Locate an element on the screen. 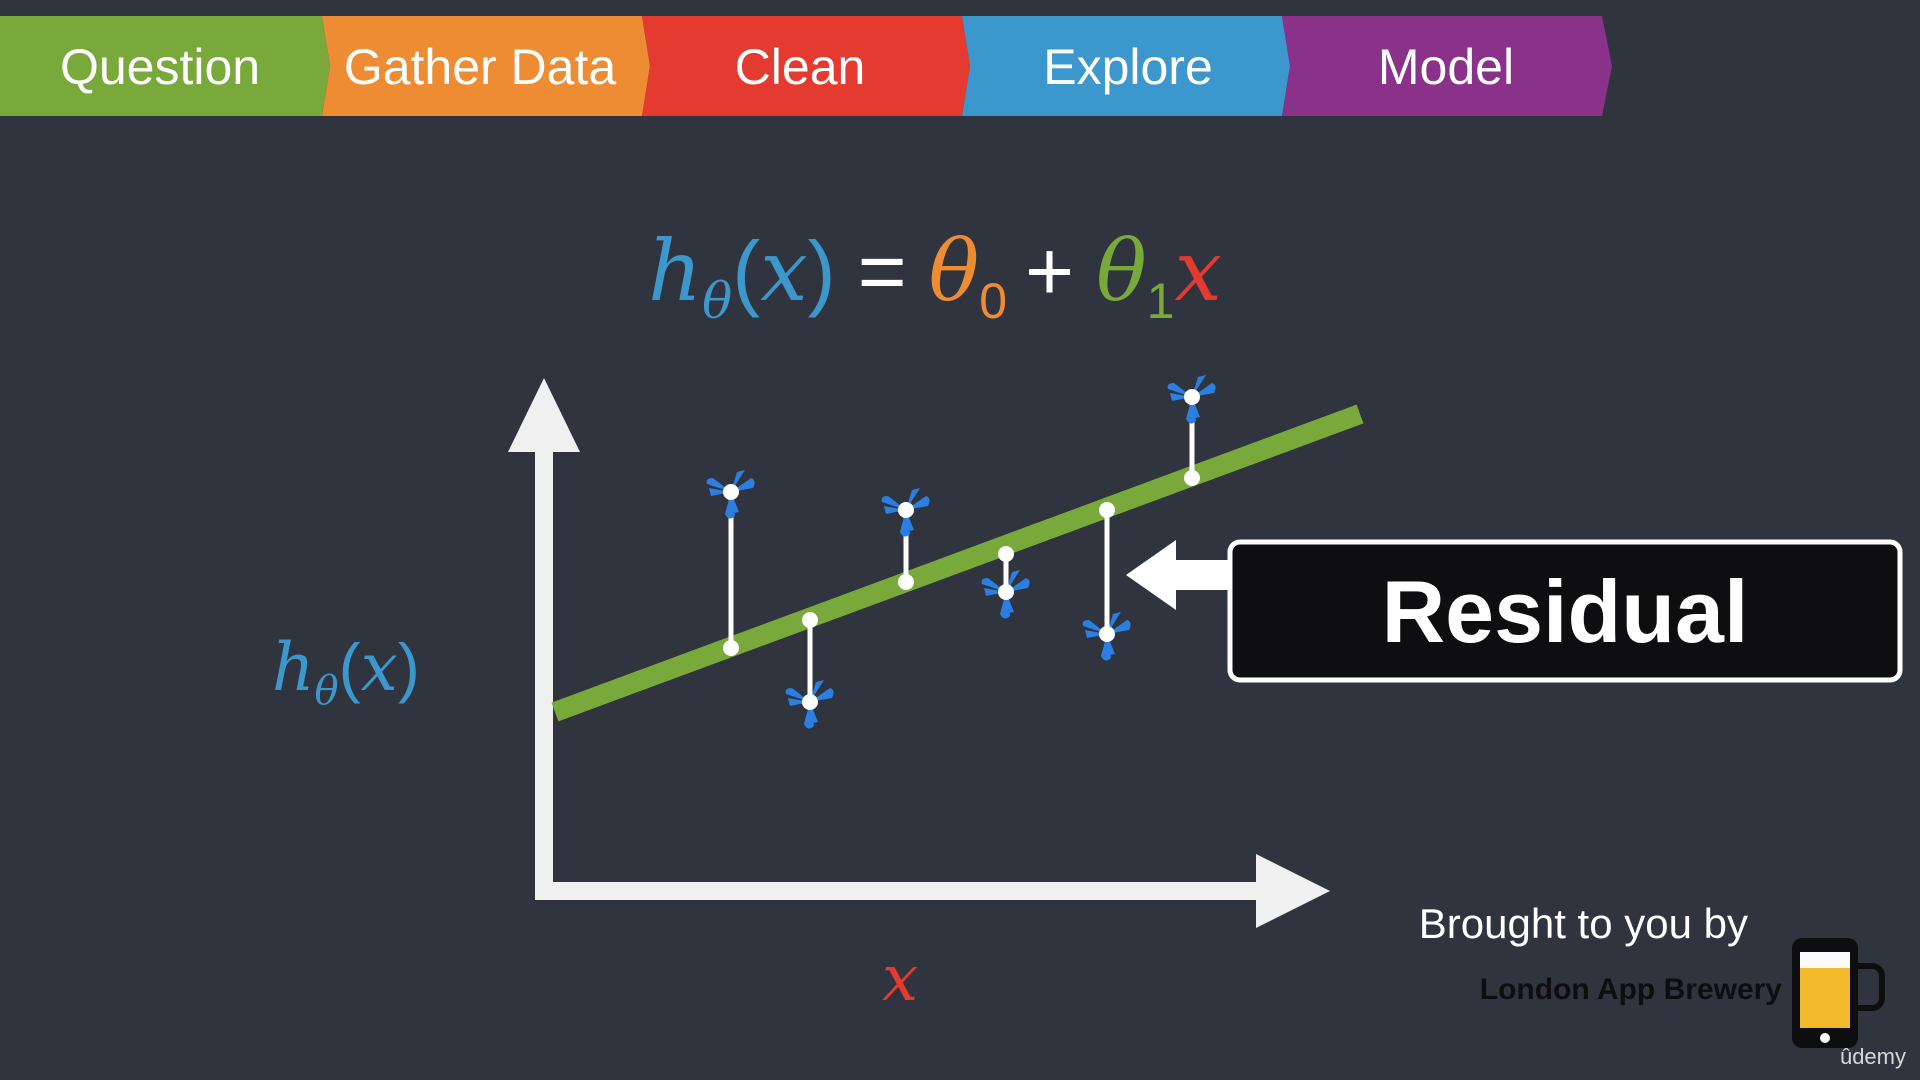 The width and height of the screenshot is (1920, 1080). formula-h-subscript: θ is located at coordinates (717, 301).